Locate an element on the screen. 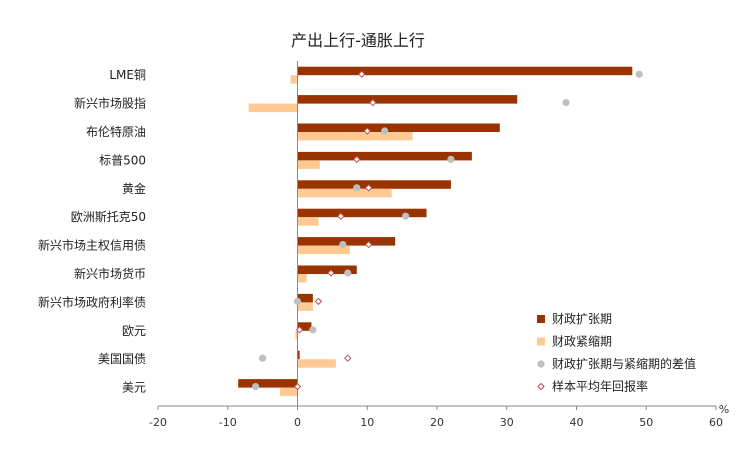  x-tick-label: -10 is located at coordinates (228, 422).